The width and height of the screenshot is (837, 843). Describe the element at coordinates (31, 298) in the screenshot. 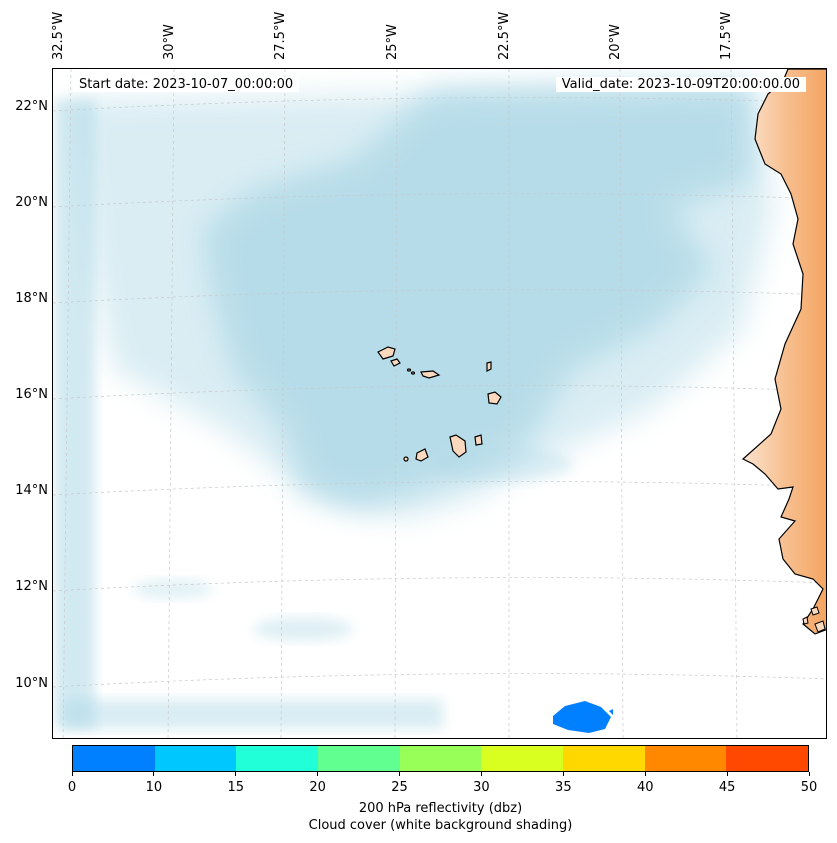

I see `lat-label: 18°N` at that location.